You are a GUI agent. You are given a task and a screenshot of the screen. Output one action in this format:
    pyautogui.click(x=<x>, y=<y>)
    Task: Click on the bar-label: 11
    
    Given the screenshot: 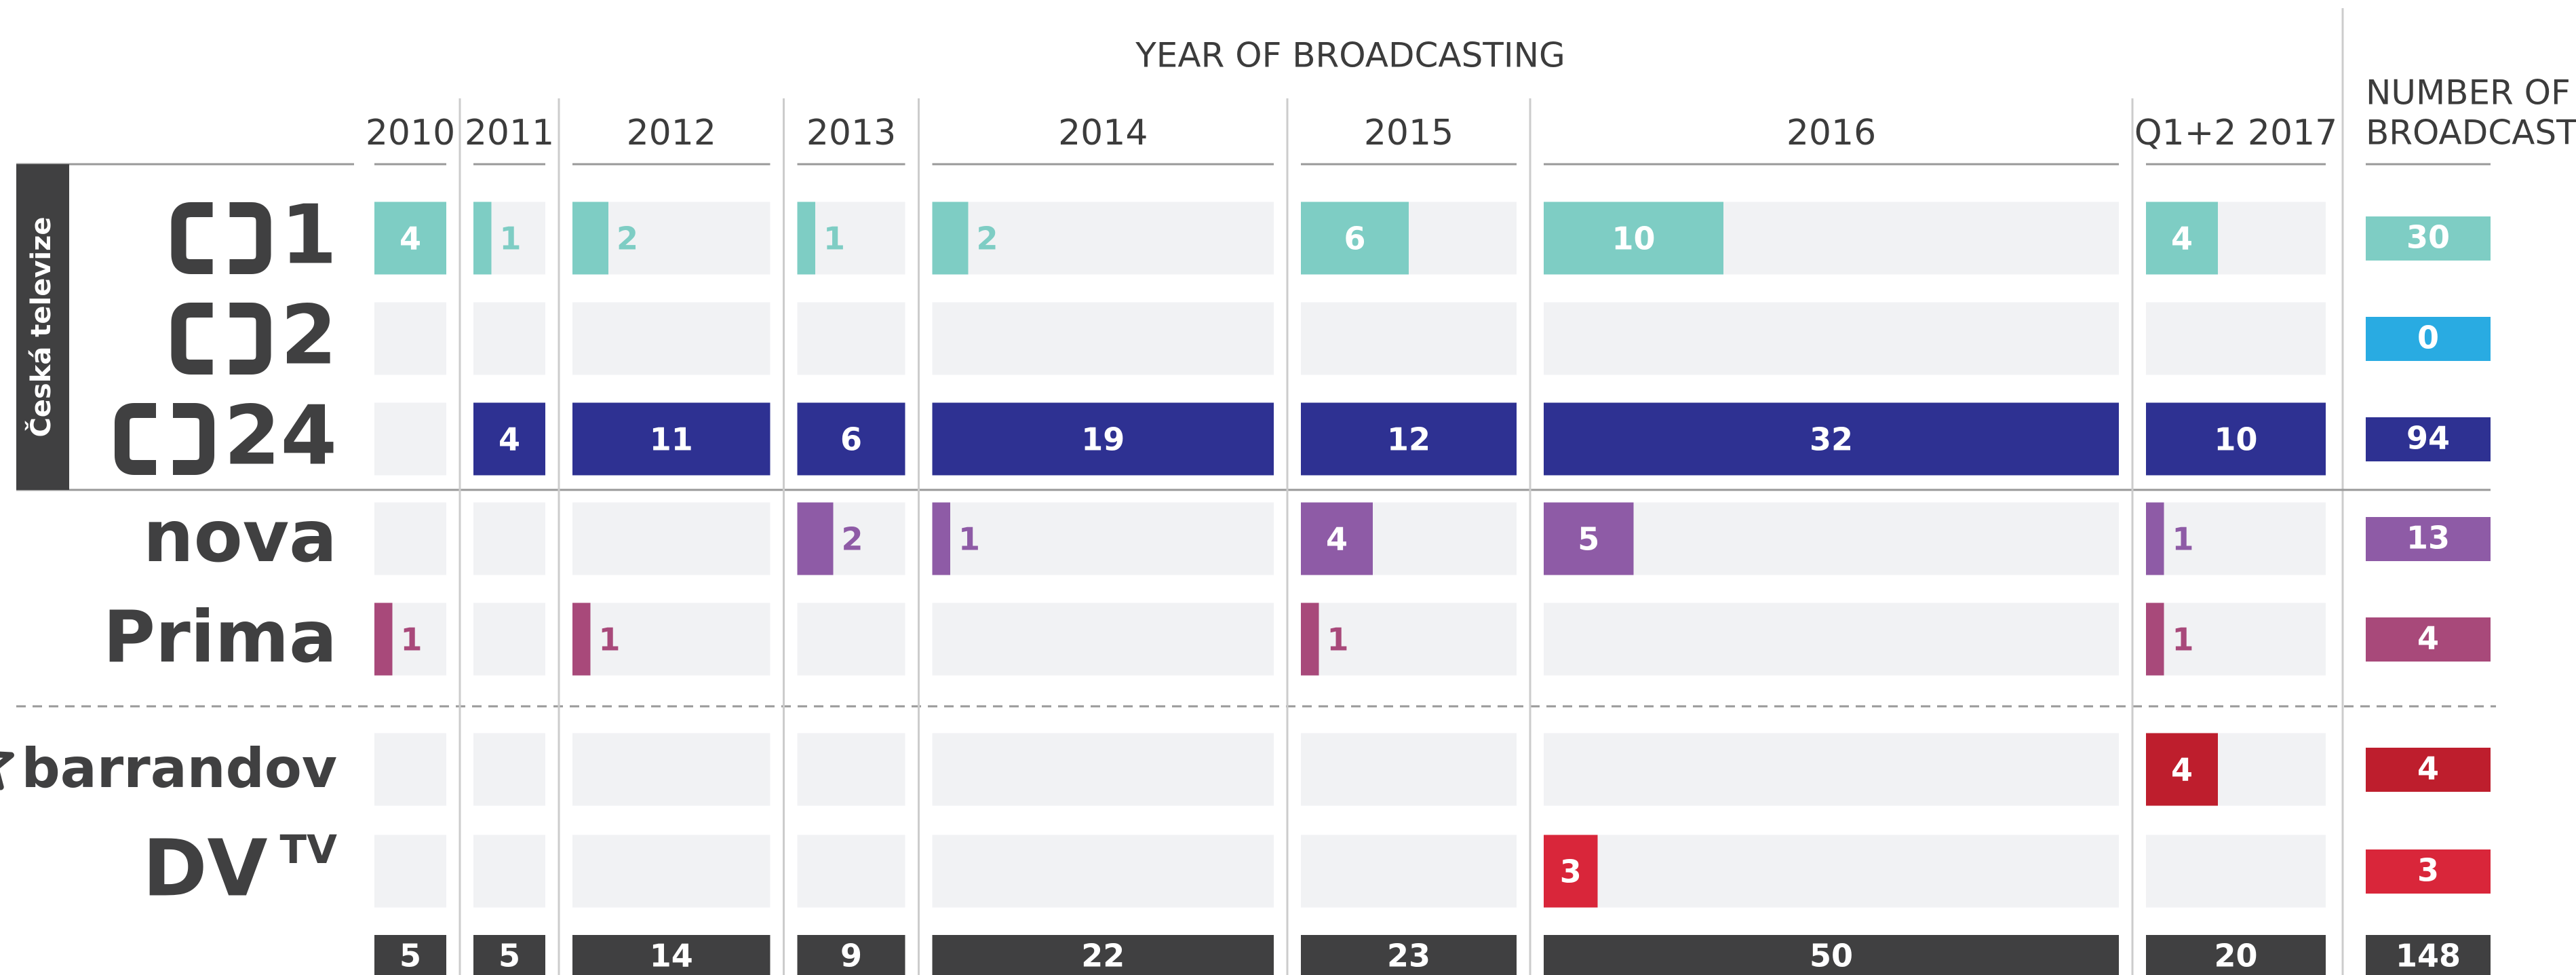 What is the action you would take?
    pyautogui.click(x=671, y=439)
    